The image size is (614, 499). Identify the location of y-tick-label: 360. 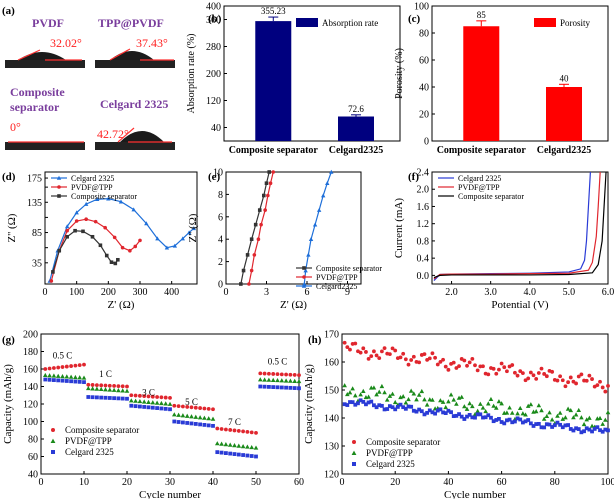
(213, 20).